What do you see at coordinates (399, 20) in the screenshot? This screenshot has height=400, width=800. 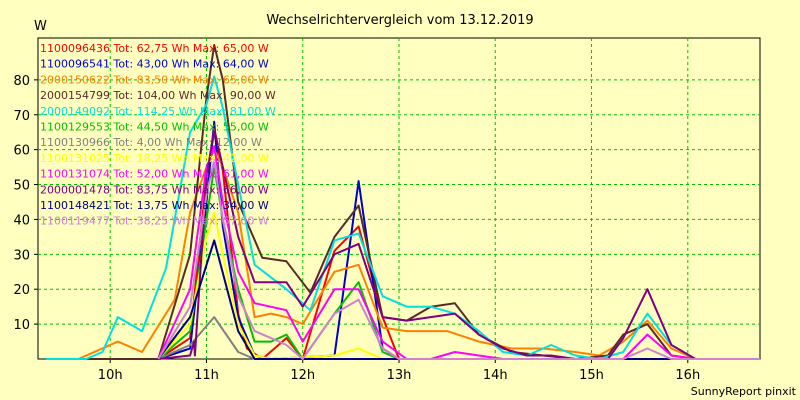 I see `chart-title: Wechselrichtervergleich vom 13.12.2019` at bounding box center [399, 20].